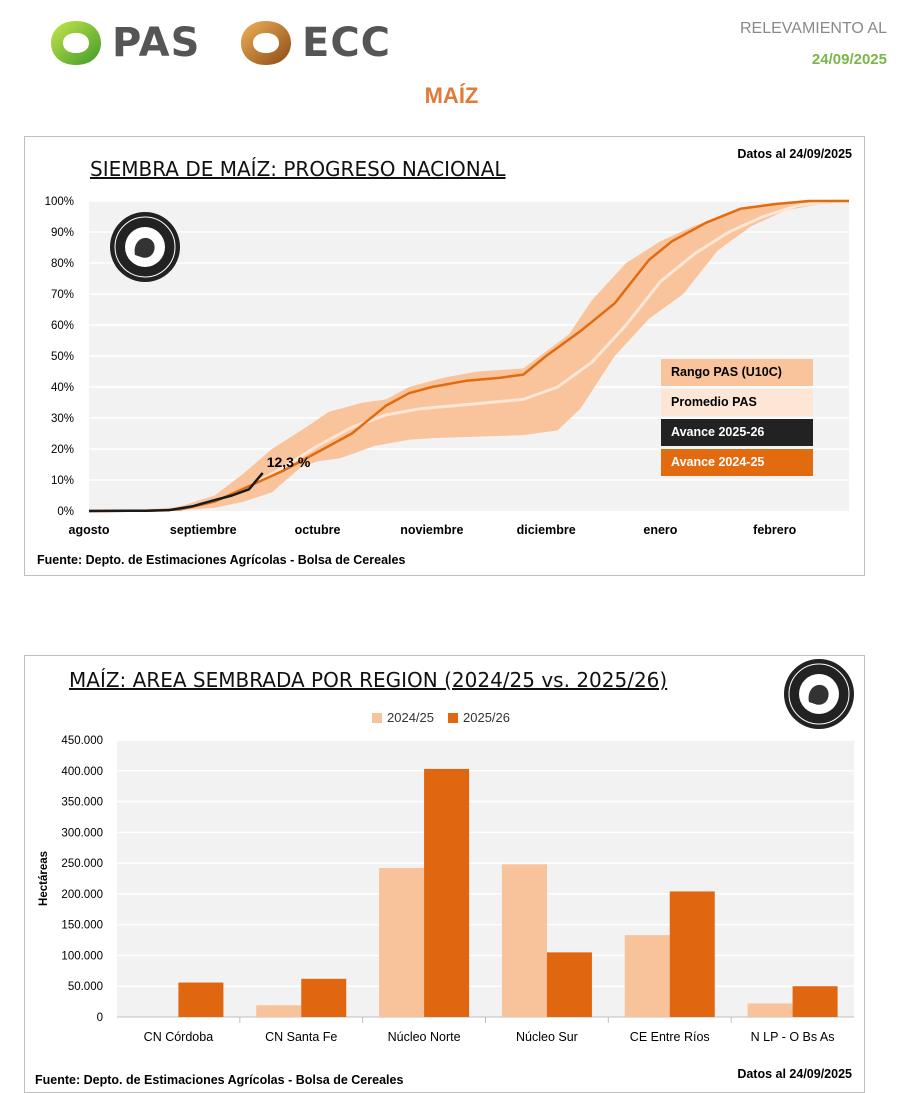 The height and width of the screenshot is (1093, 903). Describe the element at coordinates (89, 530) in the screenshot. I see `x-tick-label: agosto` at that location.